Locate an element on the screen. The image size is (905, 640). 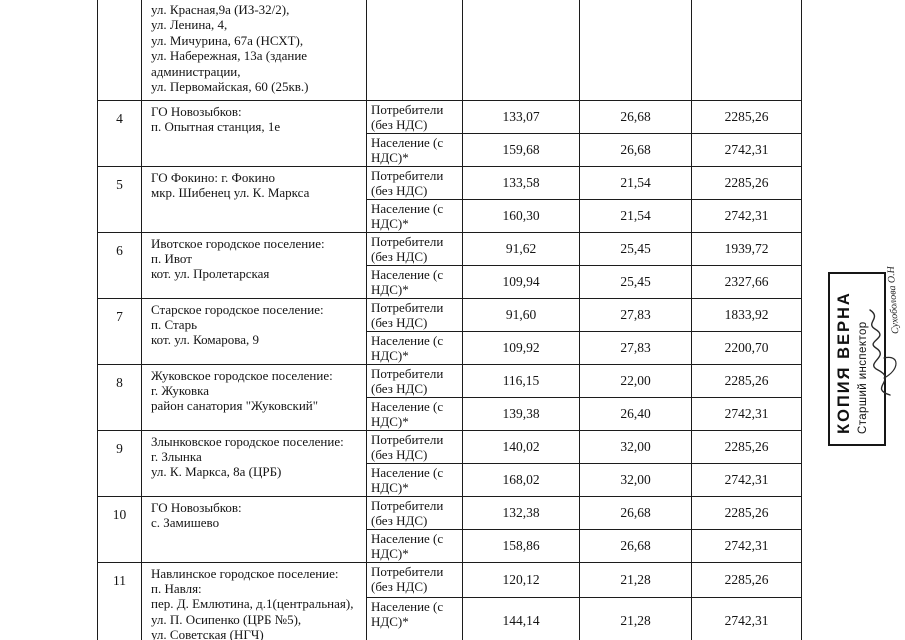
value-cell: 140,02 is located at coordinates (521, 446).